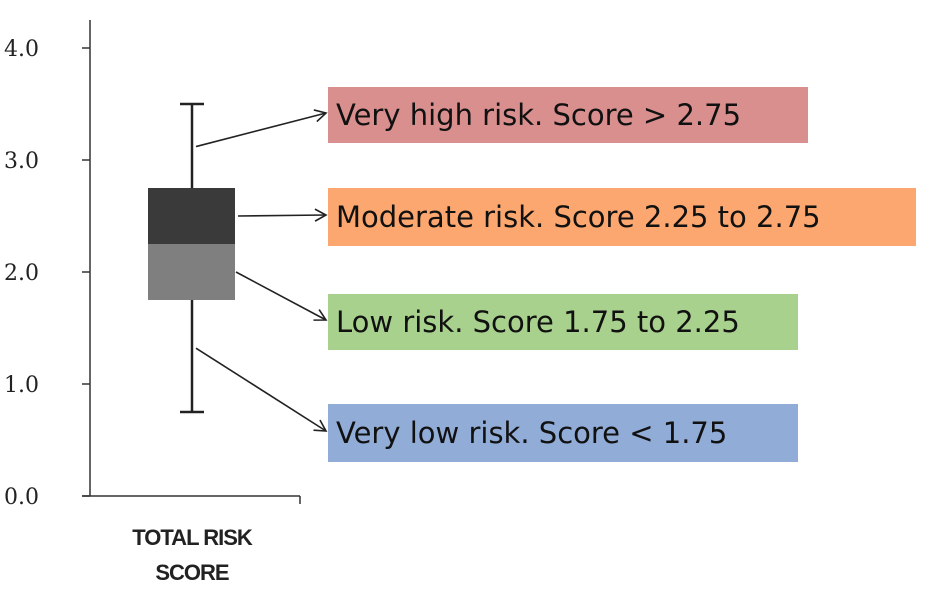 The height and width of the screenshot is (589, 927). Describe the element at coordinates (538, 322) in the screenshot. I see `annotation-label: Low risk. Score 1.75 to 2.25` at that location.